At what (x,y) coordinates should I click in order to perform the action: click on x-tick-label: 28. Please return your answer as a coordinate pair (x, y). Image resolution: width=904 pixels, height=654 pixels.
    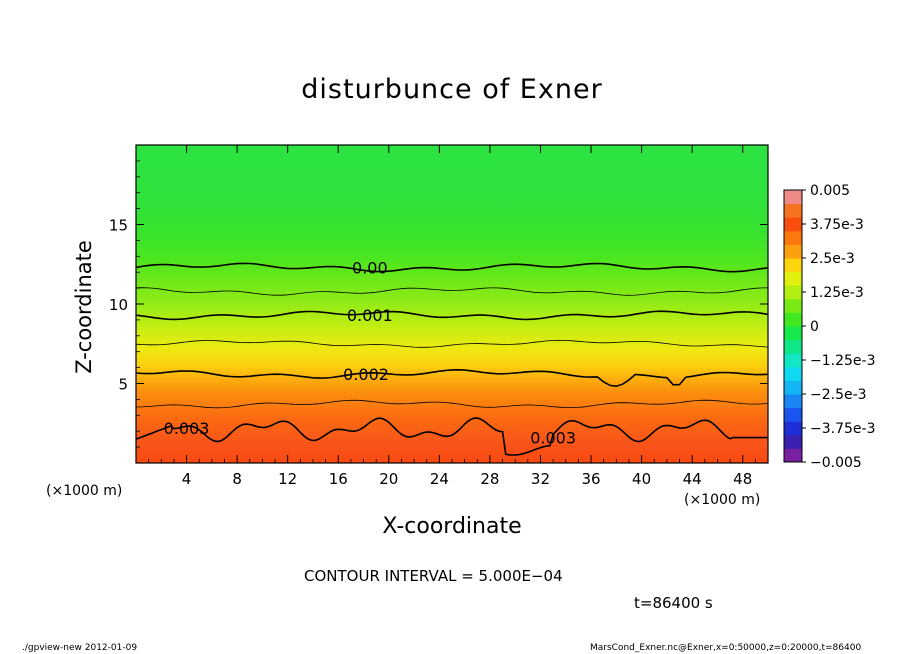
    Looking at the image, I should click on (489, 479).